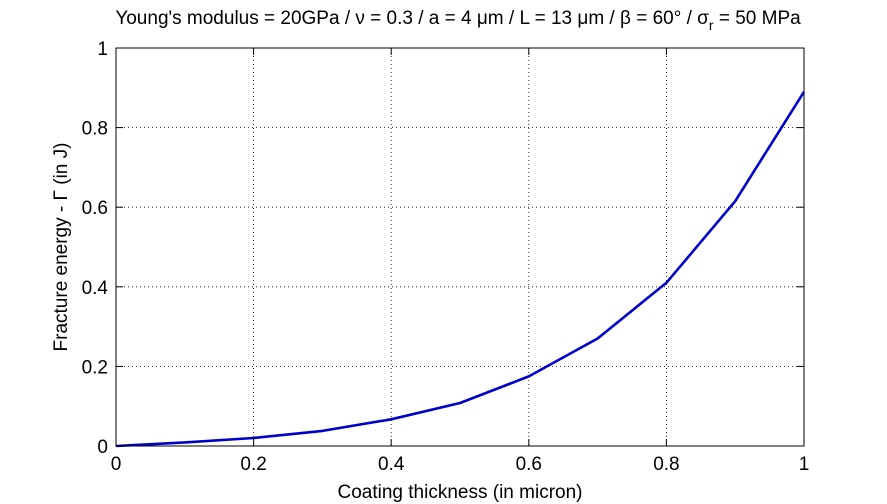 The width and height of the screenshot is (887, 504). Describe the element at coordinates (391, 464) in the screenshot. I see `x-tick-label: 0.4` at that location.